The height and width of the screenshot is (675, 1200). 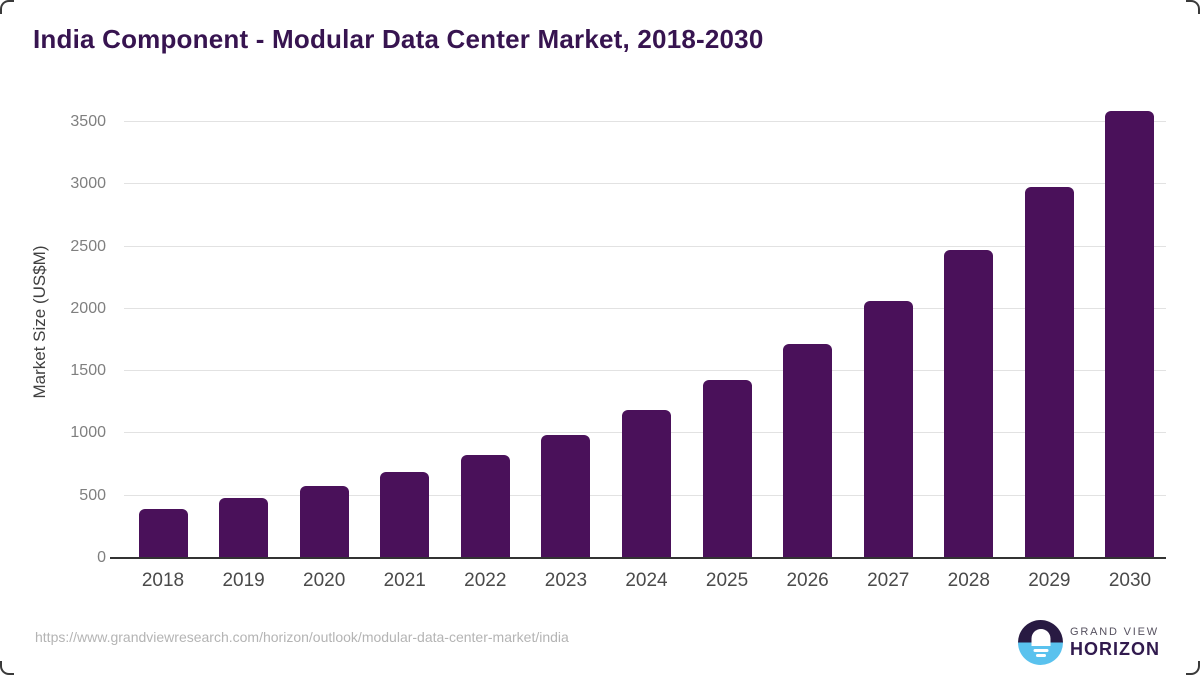 I want to click on bar-2023, so click(x=566, y=496).